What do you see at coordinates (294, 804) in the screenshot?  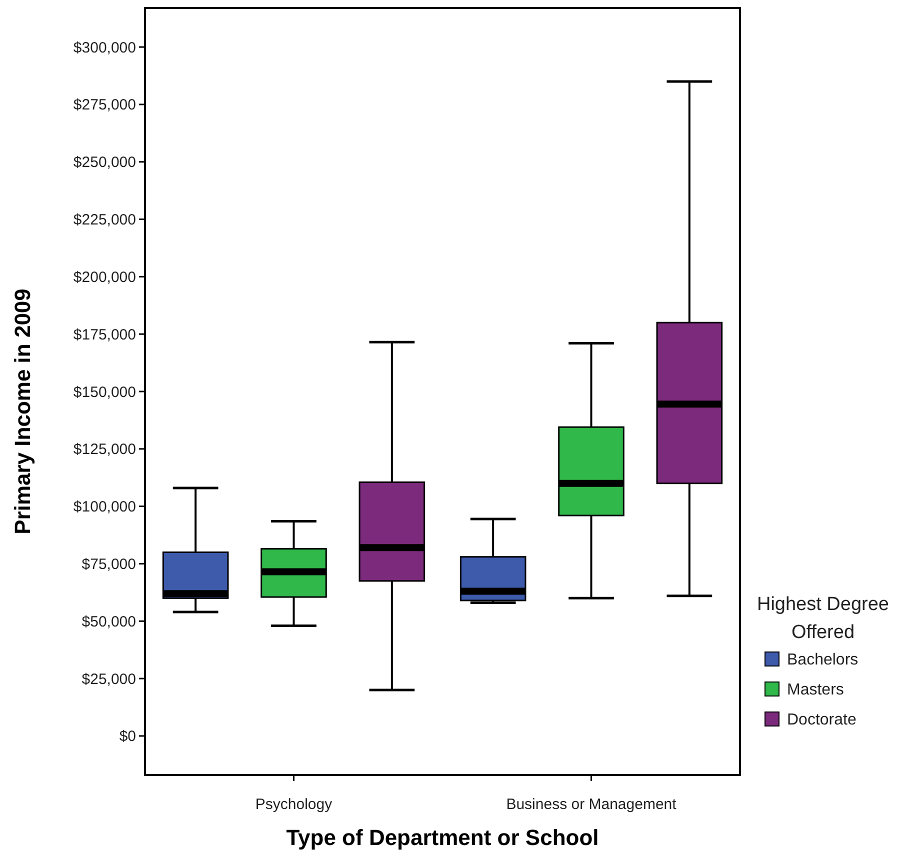 I see `x-tick-label: Psychology` at bounding box center [294, 804].